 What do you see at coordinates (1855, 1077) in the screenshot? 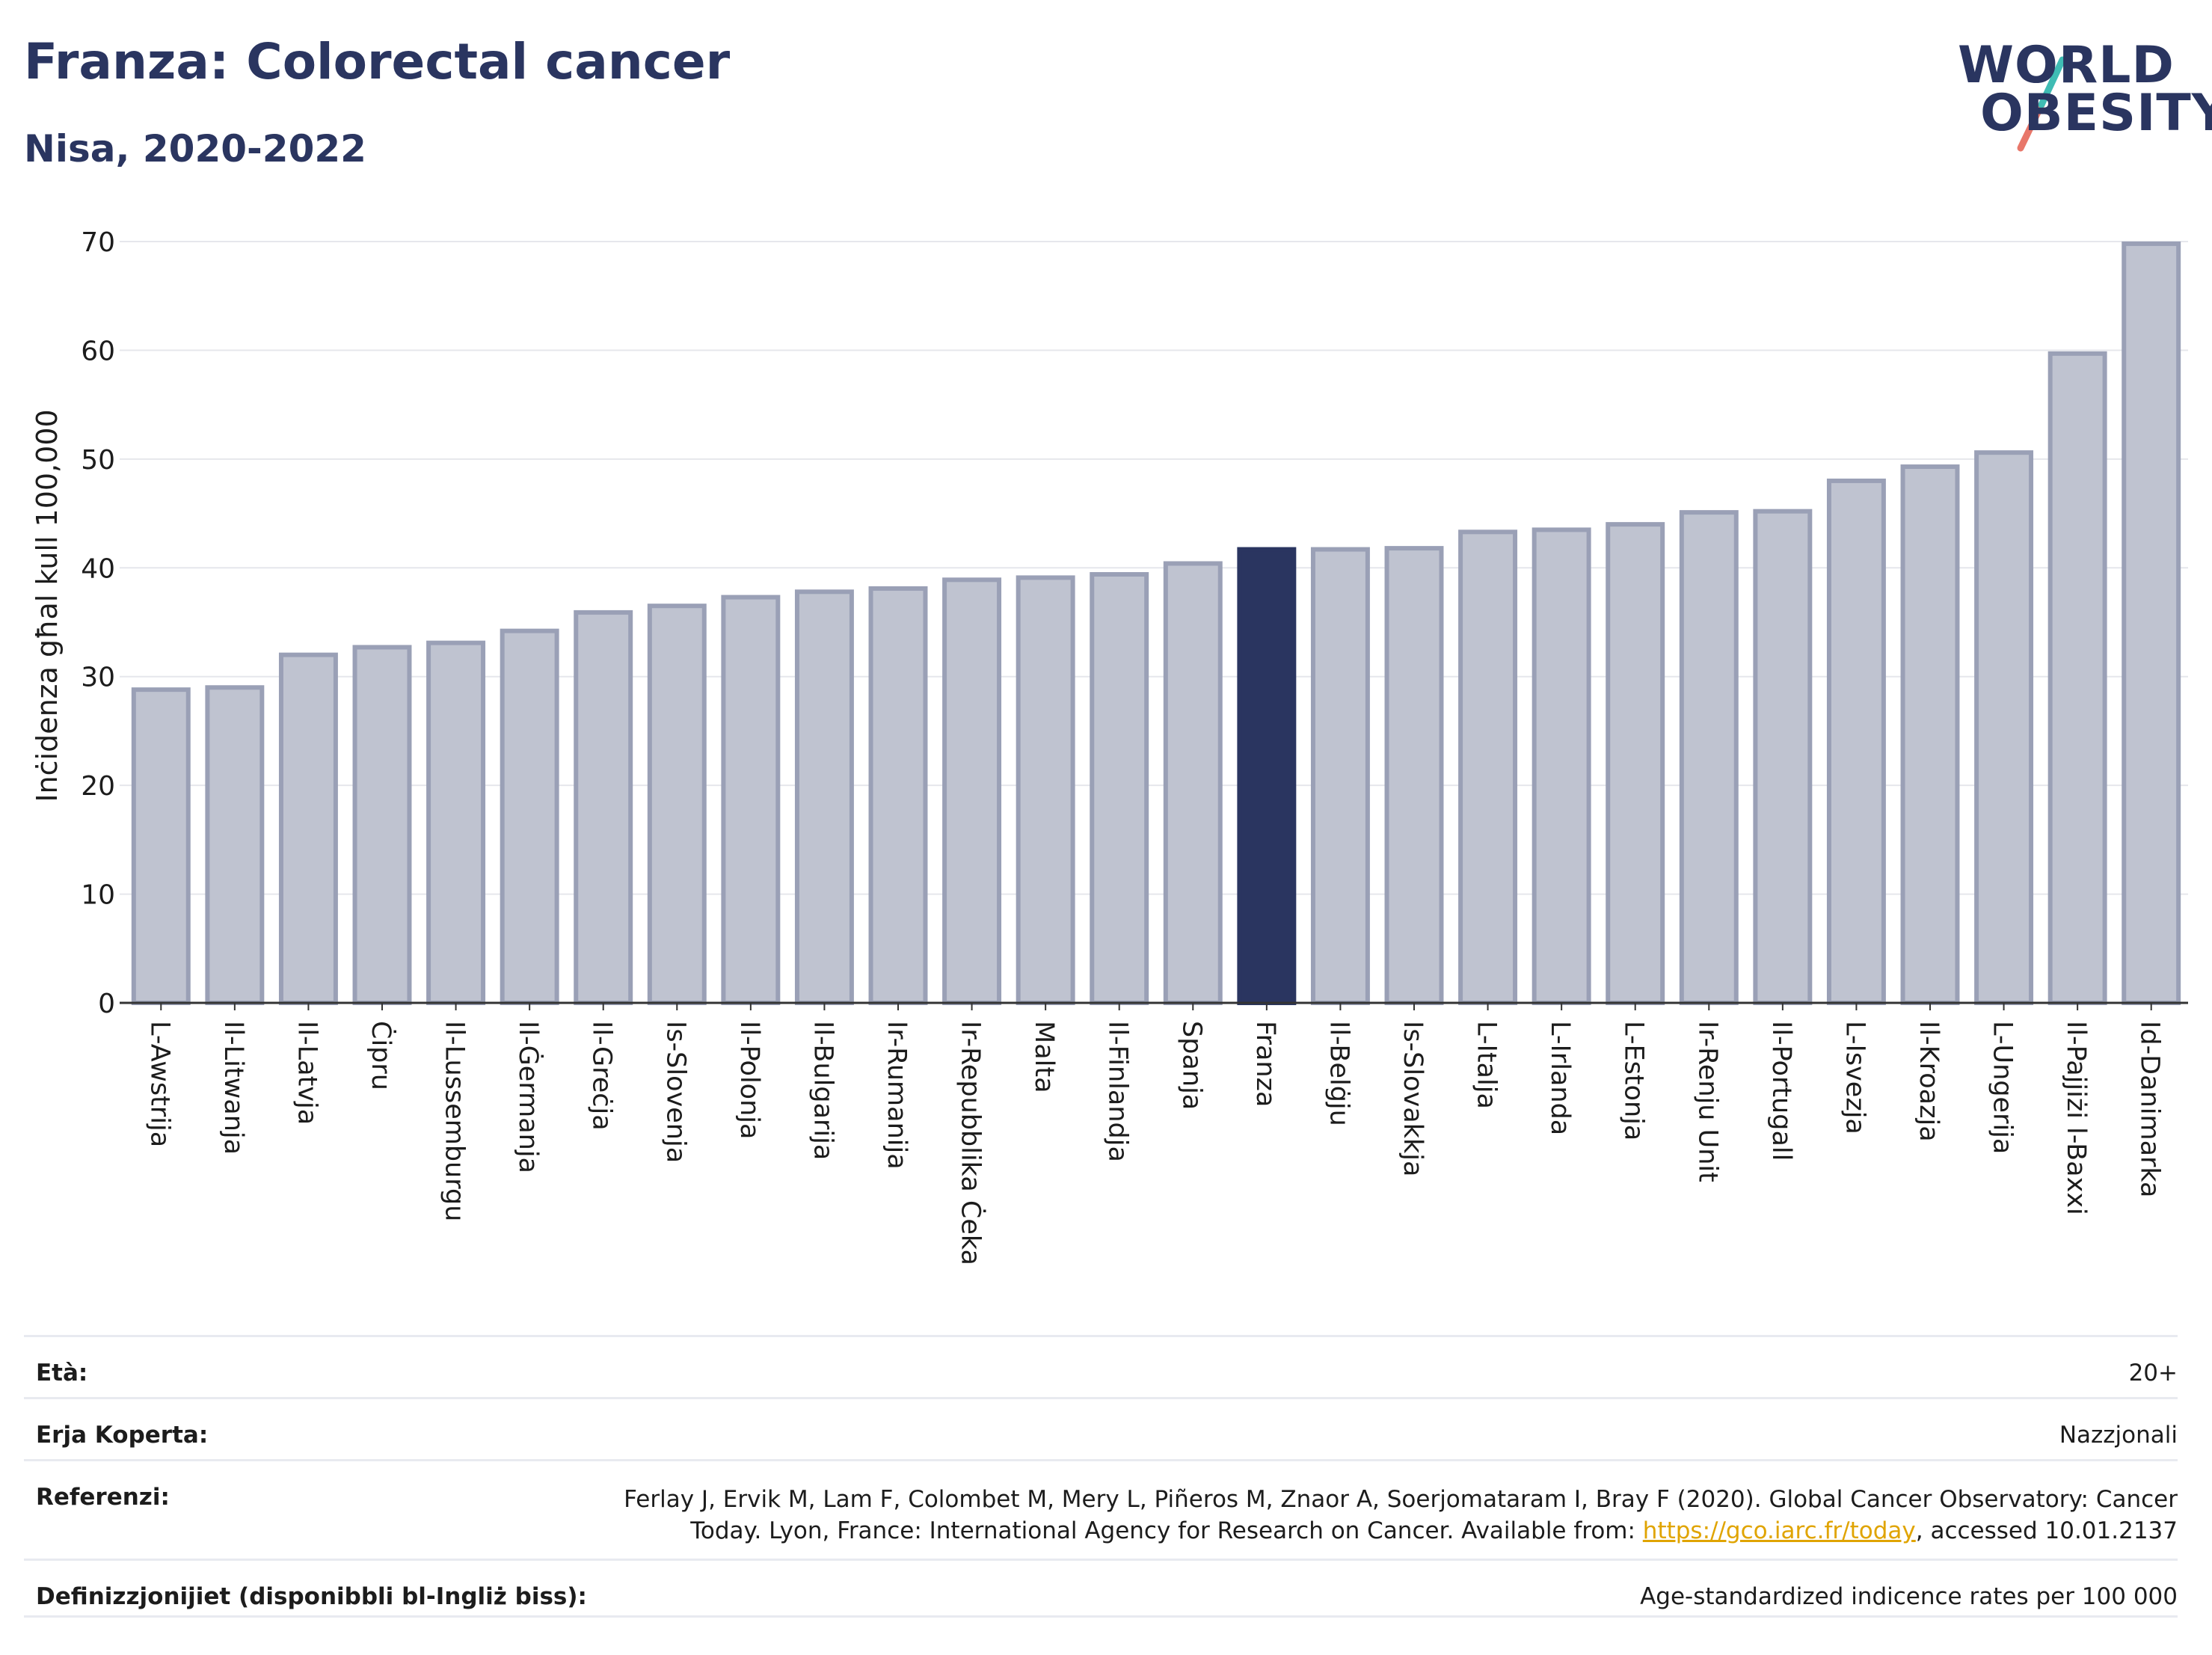
I see `x-tick-label: L-Isvezja` at bounding box center [1855, 1077].